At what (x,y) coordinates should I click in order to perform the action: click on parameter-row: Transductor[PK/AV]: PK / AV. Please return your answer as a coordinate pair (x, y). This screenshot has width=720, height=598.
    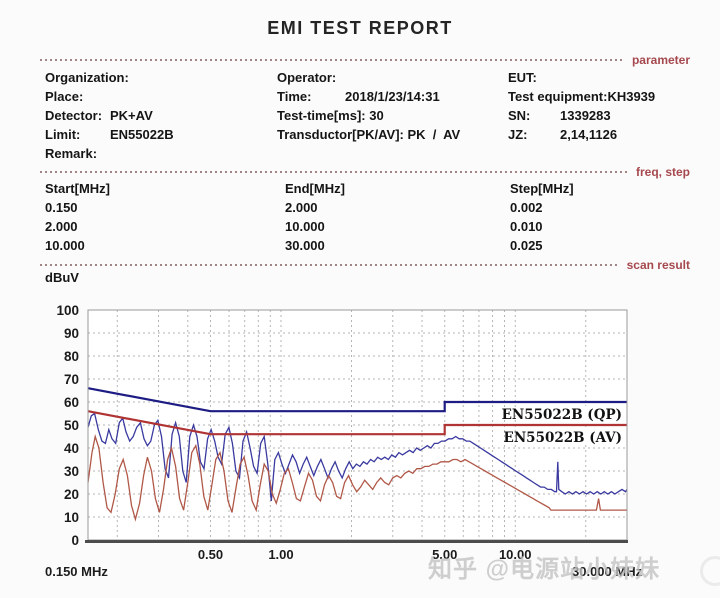
    Looking at the image, I should click on (392, 134).